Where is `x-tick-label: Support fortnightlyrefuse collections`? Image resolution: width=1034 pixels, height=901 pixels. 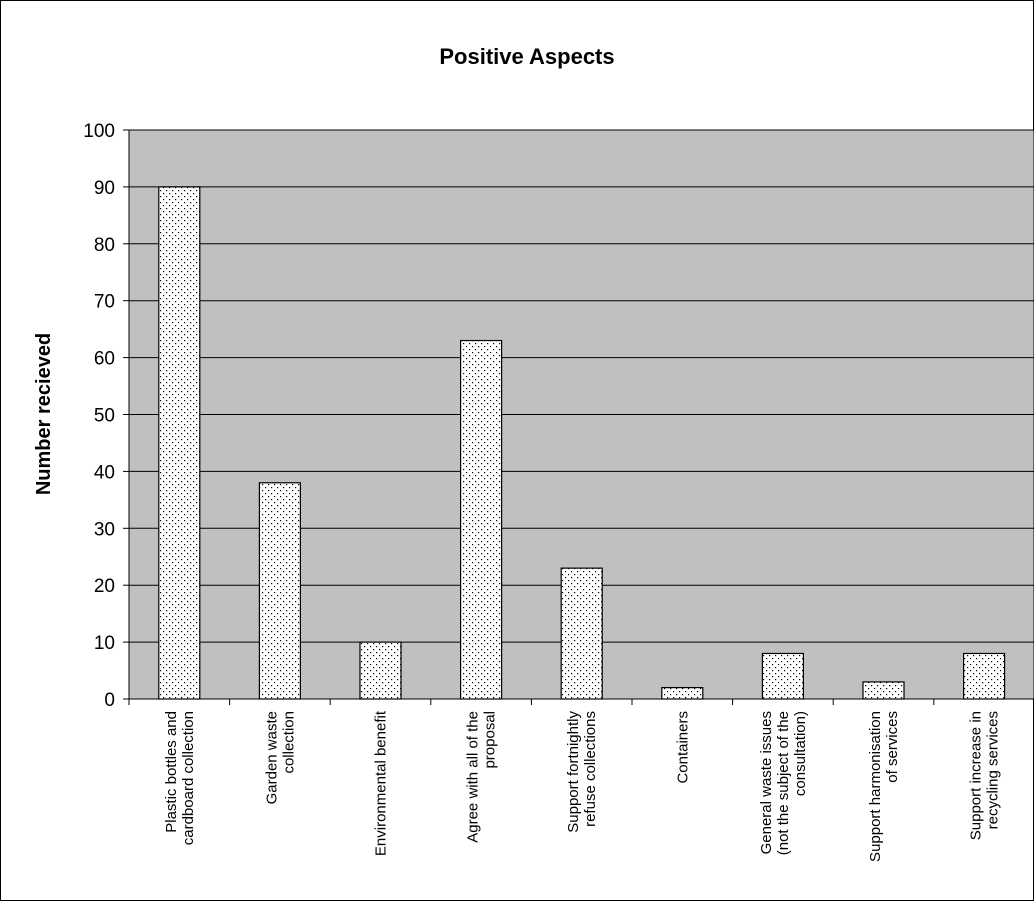 x-tick-label: Support fortnightlyrefuse collections is located at coordinates (582, 772).